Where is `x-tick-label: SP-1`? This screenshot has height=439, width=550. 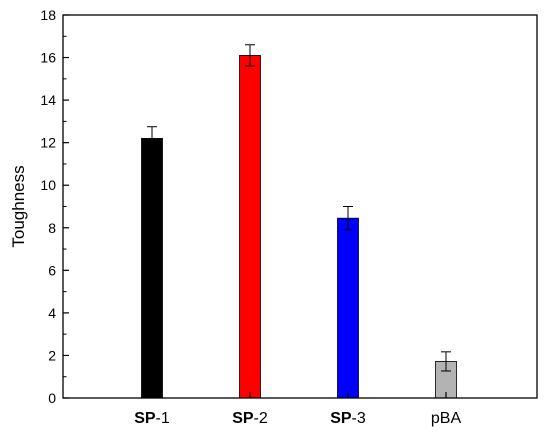 x-tick-label: SP-1 is located at coordinates (152, 418).